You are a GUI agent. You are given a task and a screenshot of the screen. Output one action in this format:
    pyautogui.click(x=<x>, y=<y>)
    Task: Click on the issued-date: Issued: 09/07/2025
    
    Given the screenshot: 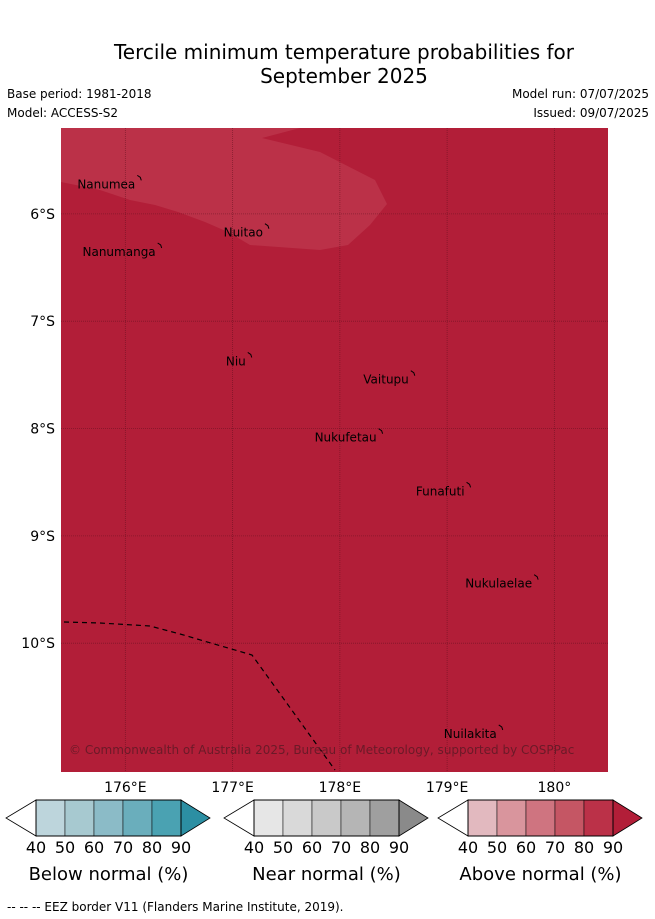 What is the action you would take?
    pyautogui.click(x=591, y=113)
    